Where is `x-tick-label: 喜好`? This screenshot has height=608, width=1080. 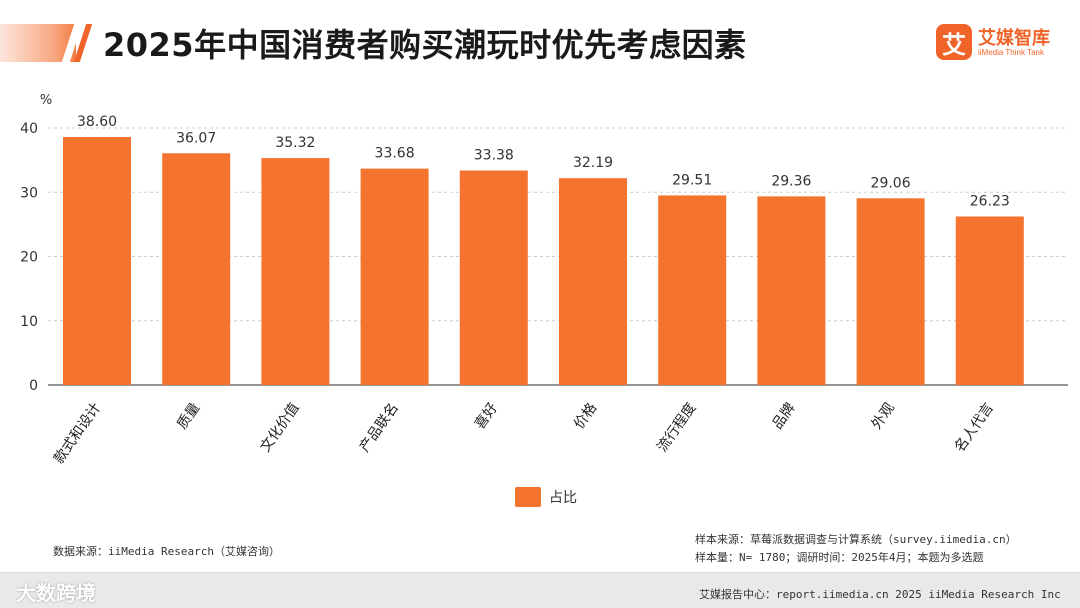
x-tick-label: 喜好 is located at coordinates (486, 416).